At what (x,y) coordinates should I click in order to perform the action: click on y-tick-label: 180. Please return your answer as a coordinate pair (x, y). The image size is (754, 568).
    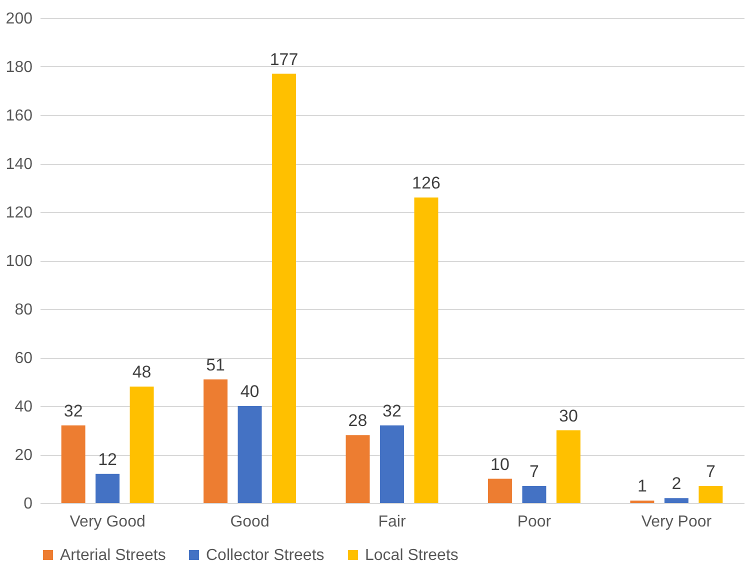
    Looking at the image, I should click on (19, 67).